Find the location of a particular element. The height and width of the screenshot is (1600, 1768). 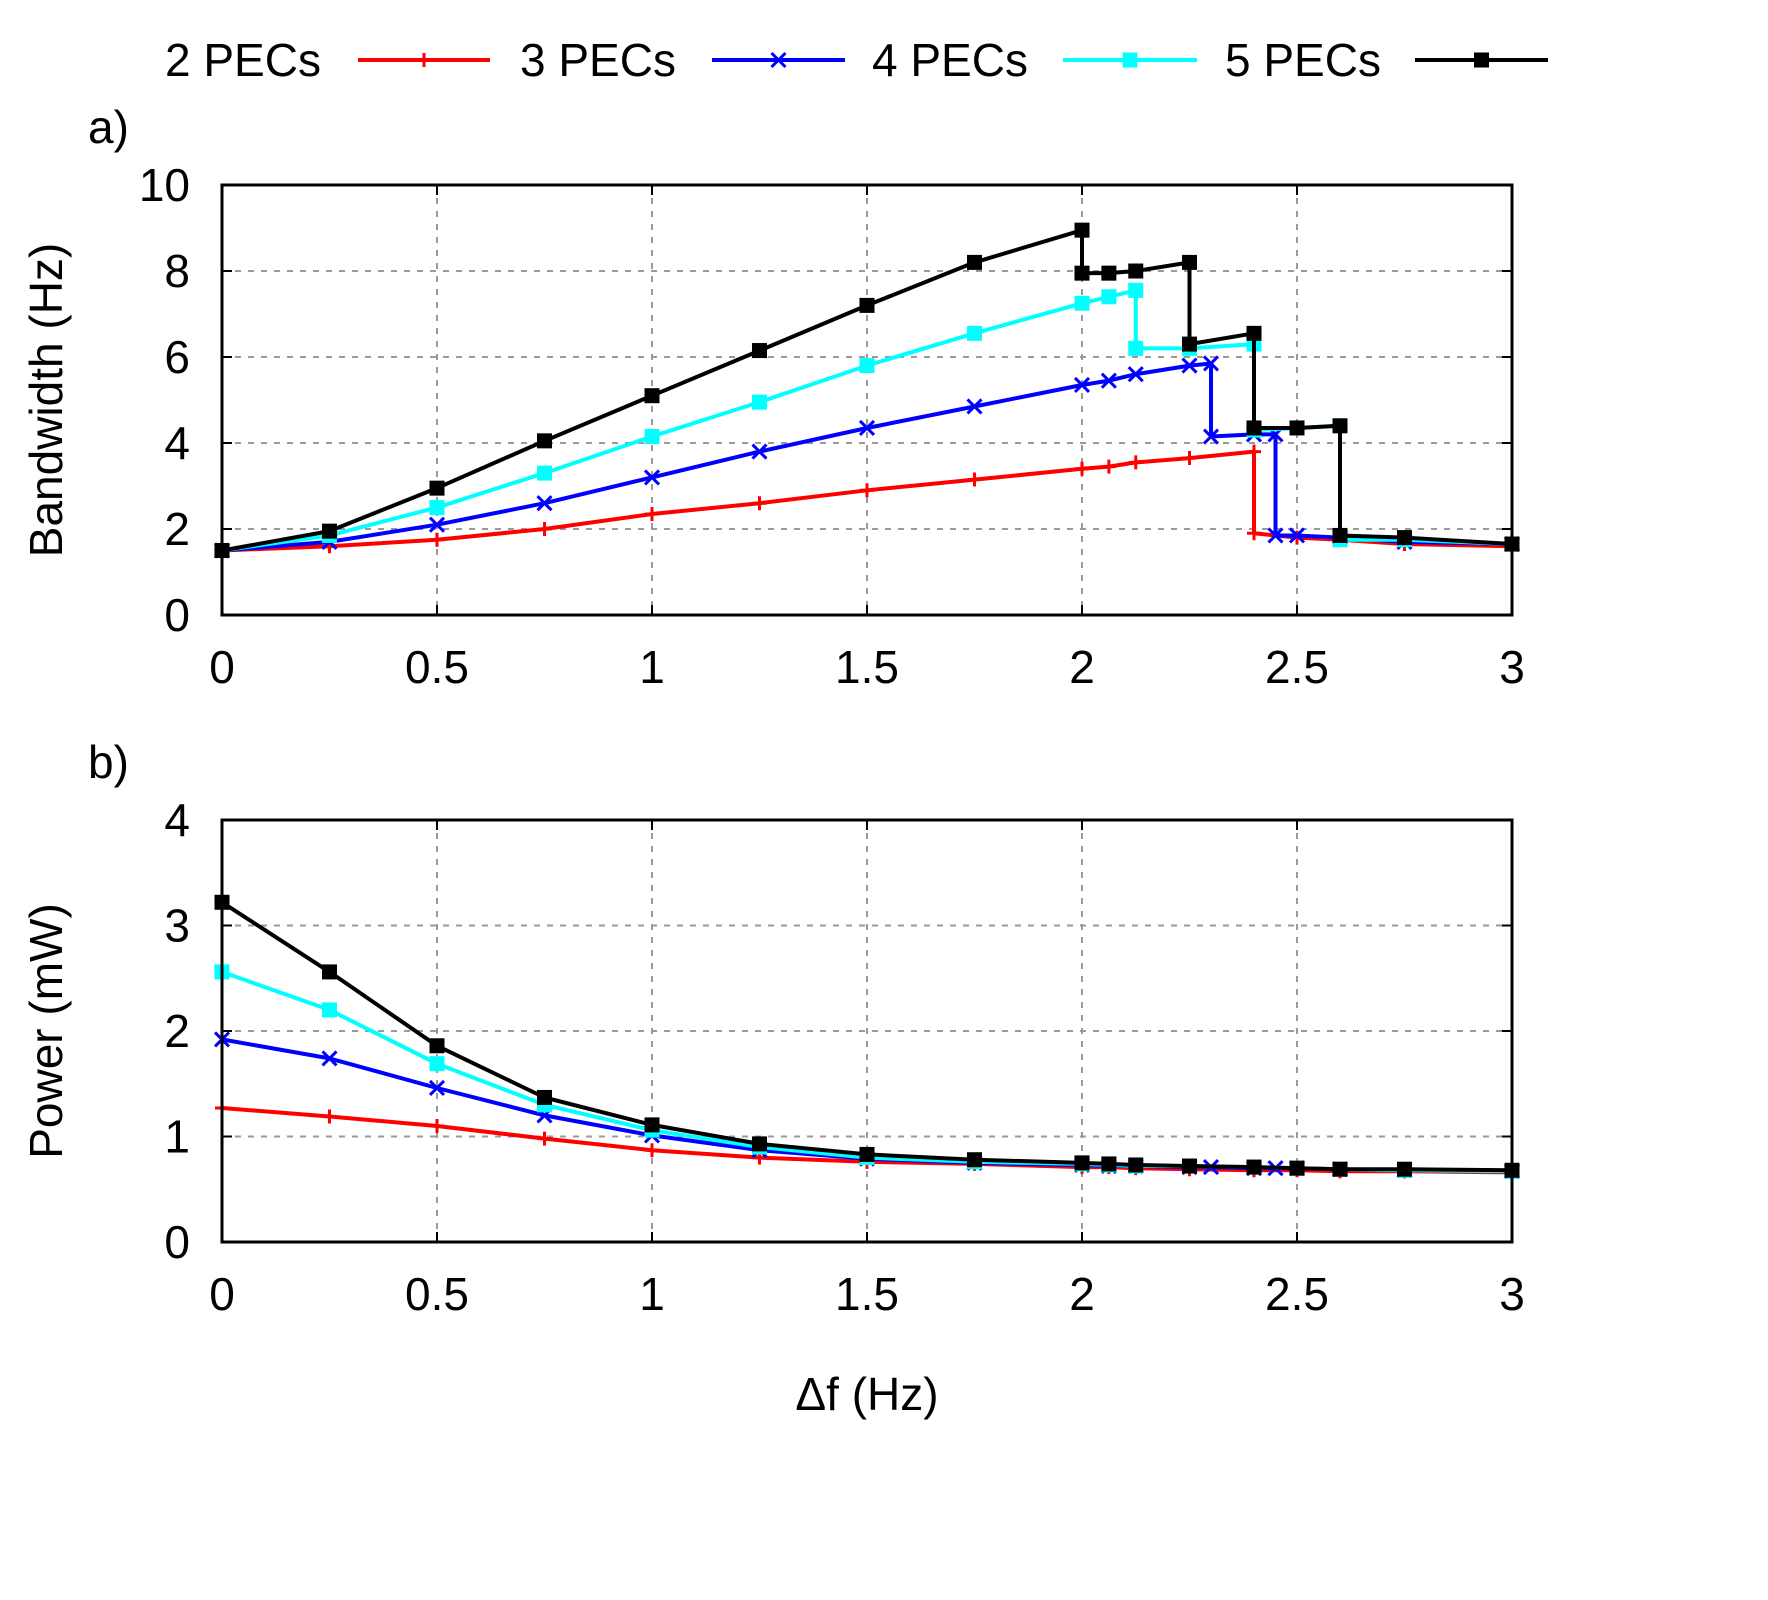

legend-label-2-pecs: 2 PECs is located at coordinates (243, 60).